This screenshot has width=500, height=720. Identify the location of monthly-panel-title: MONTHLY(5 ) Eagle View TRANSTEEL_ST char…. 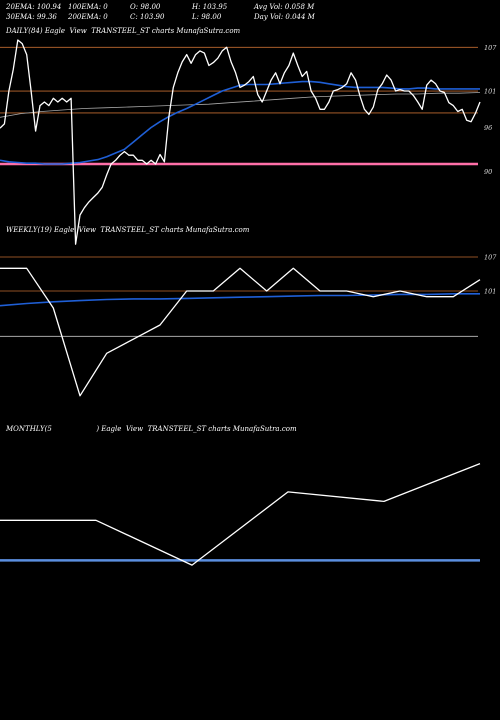
(151, 429).